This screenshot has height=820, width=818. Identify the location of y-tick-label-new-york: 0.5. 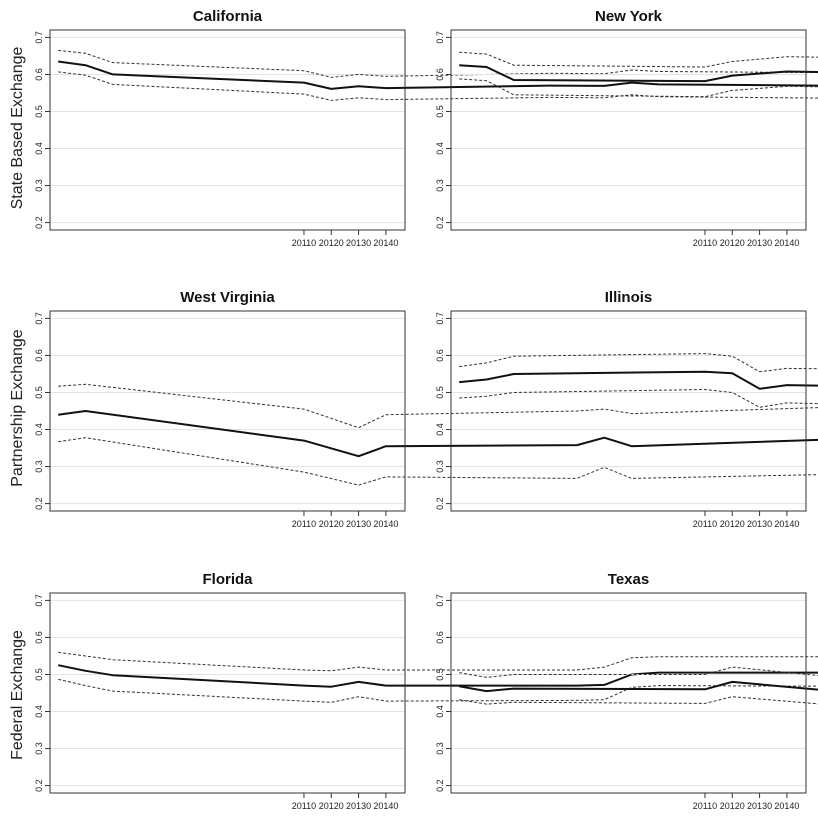
(440, 111).